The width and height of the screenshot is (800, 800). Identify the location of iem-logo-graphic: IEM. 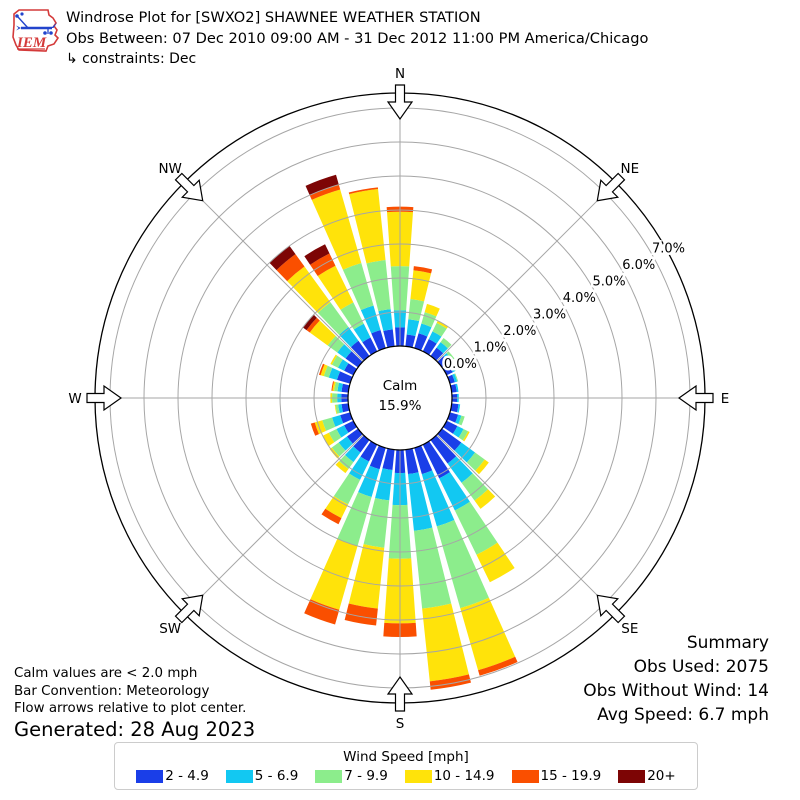
(36, 30).